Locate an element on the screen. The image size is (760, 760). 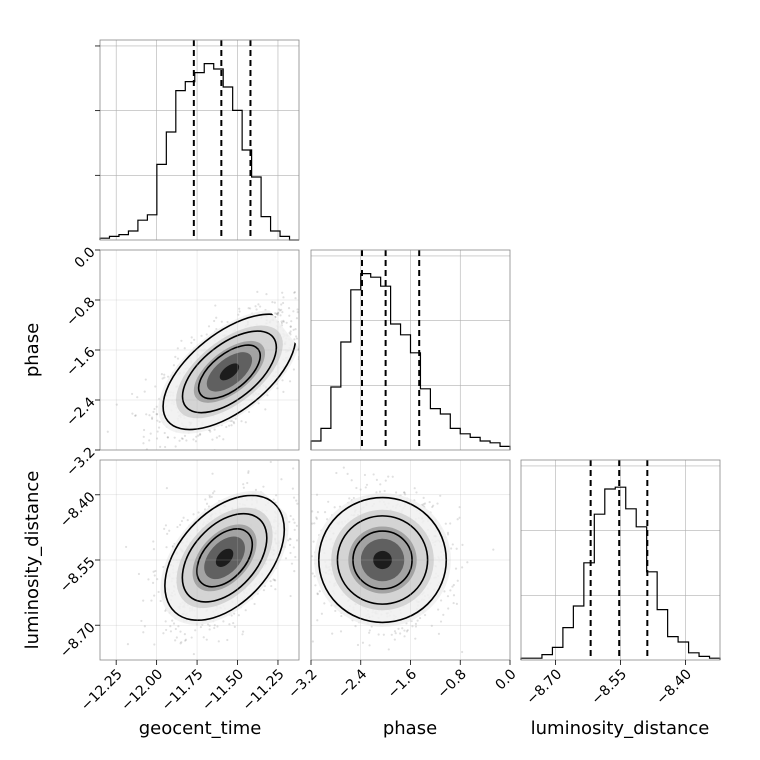
x-tick-label-phase-2: −1.6 is located at coordinates (402, 683).